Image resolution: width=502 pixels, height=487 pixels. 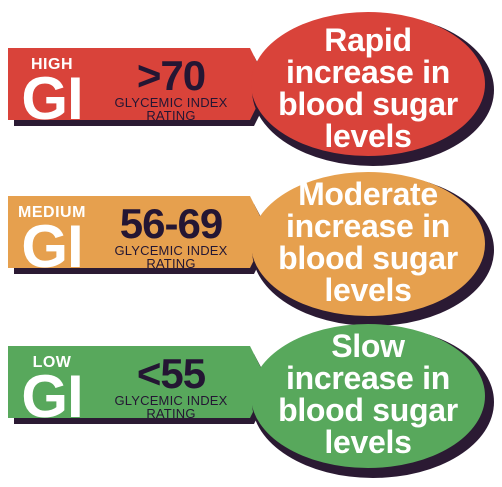 I want to click on tier-medium-result-line: increase in, so click(x=368, y=226).